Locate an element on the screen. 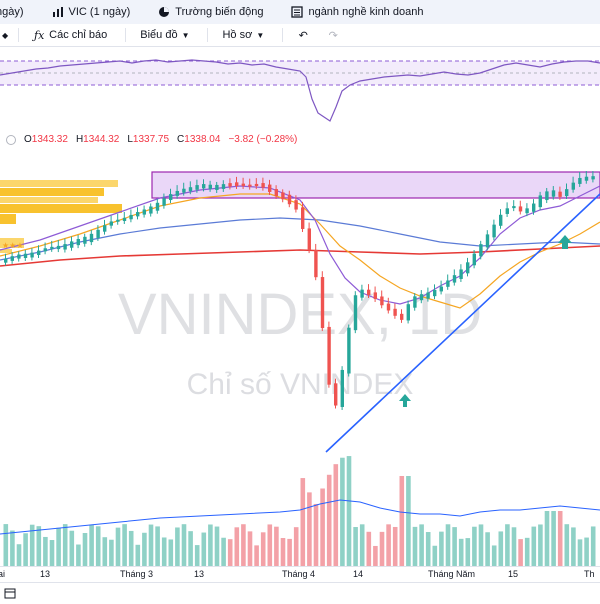  buy-arrow-icon is located at coordinates (565, 242).